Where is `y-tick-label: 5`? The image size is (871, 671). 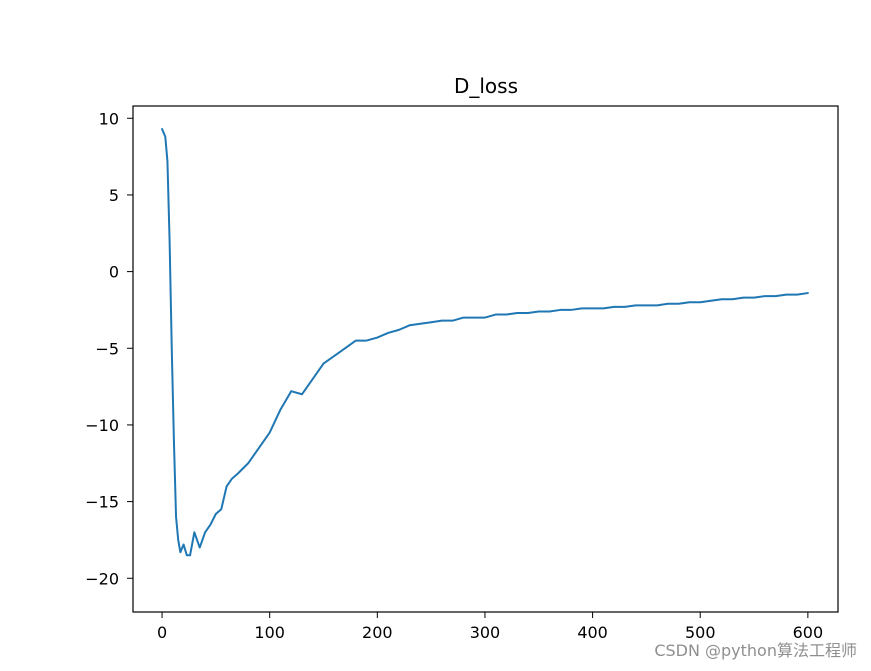 y-tick-label: 5 is located at coordinates (114, 195).